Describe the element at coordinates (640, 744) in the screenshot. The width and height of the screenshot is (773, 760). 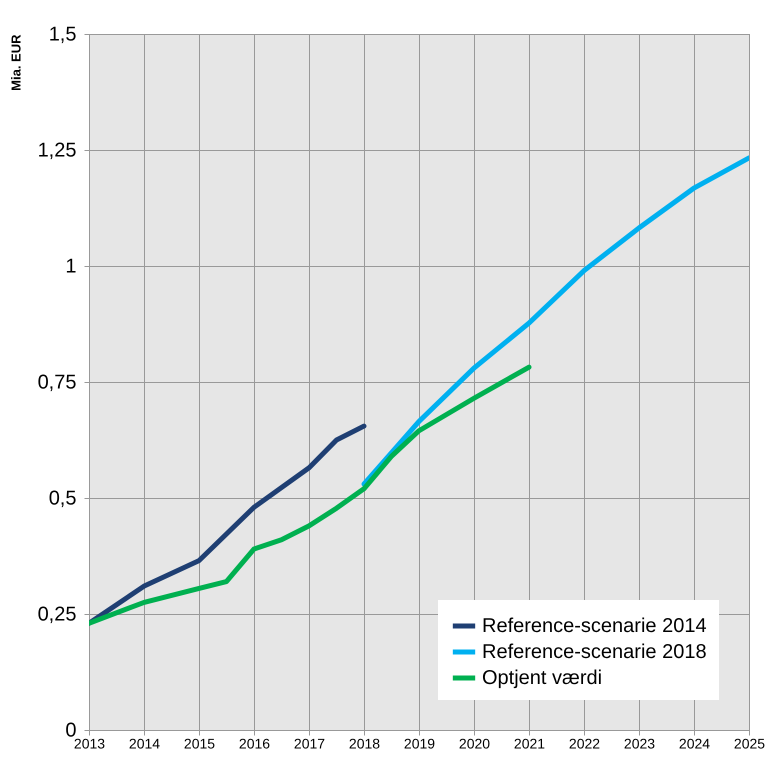
I see `x-tick-label: 2023` at that location.